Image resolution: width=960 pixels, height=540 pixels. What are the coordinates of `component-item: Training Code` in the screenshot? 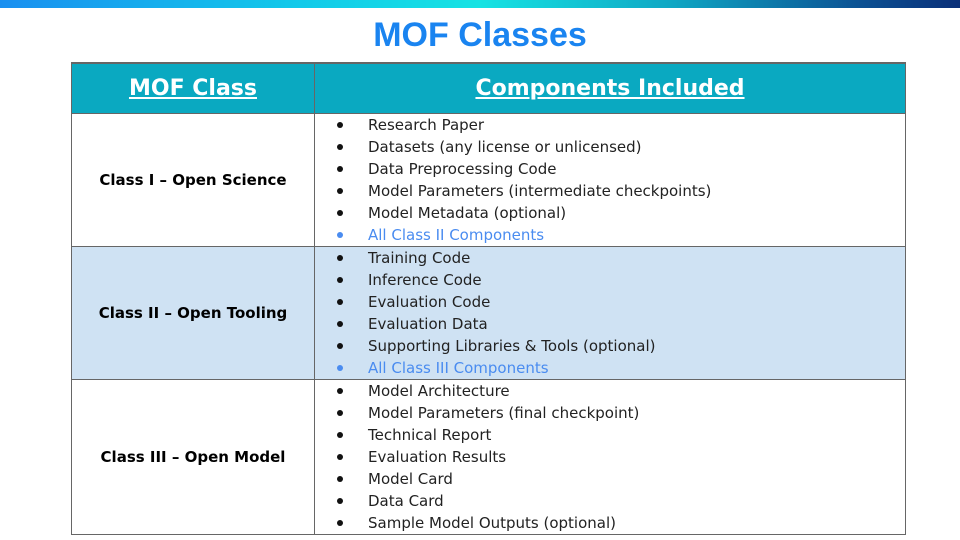 It's located at (610, 258).